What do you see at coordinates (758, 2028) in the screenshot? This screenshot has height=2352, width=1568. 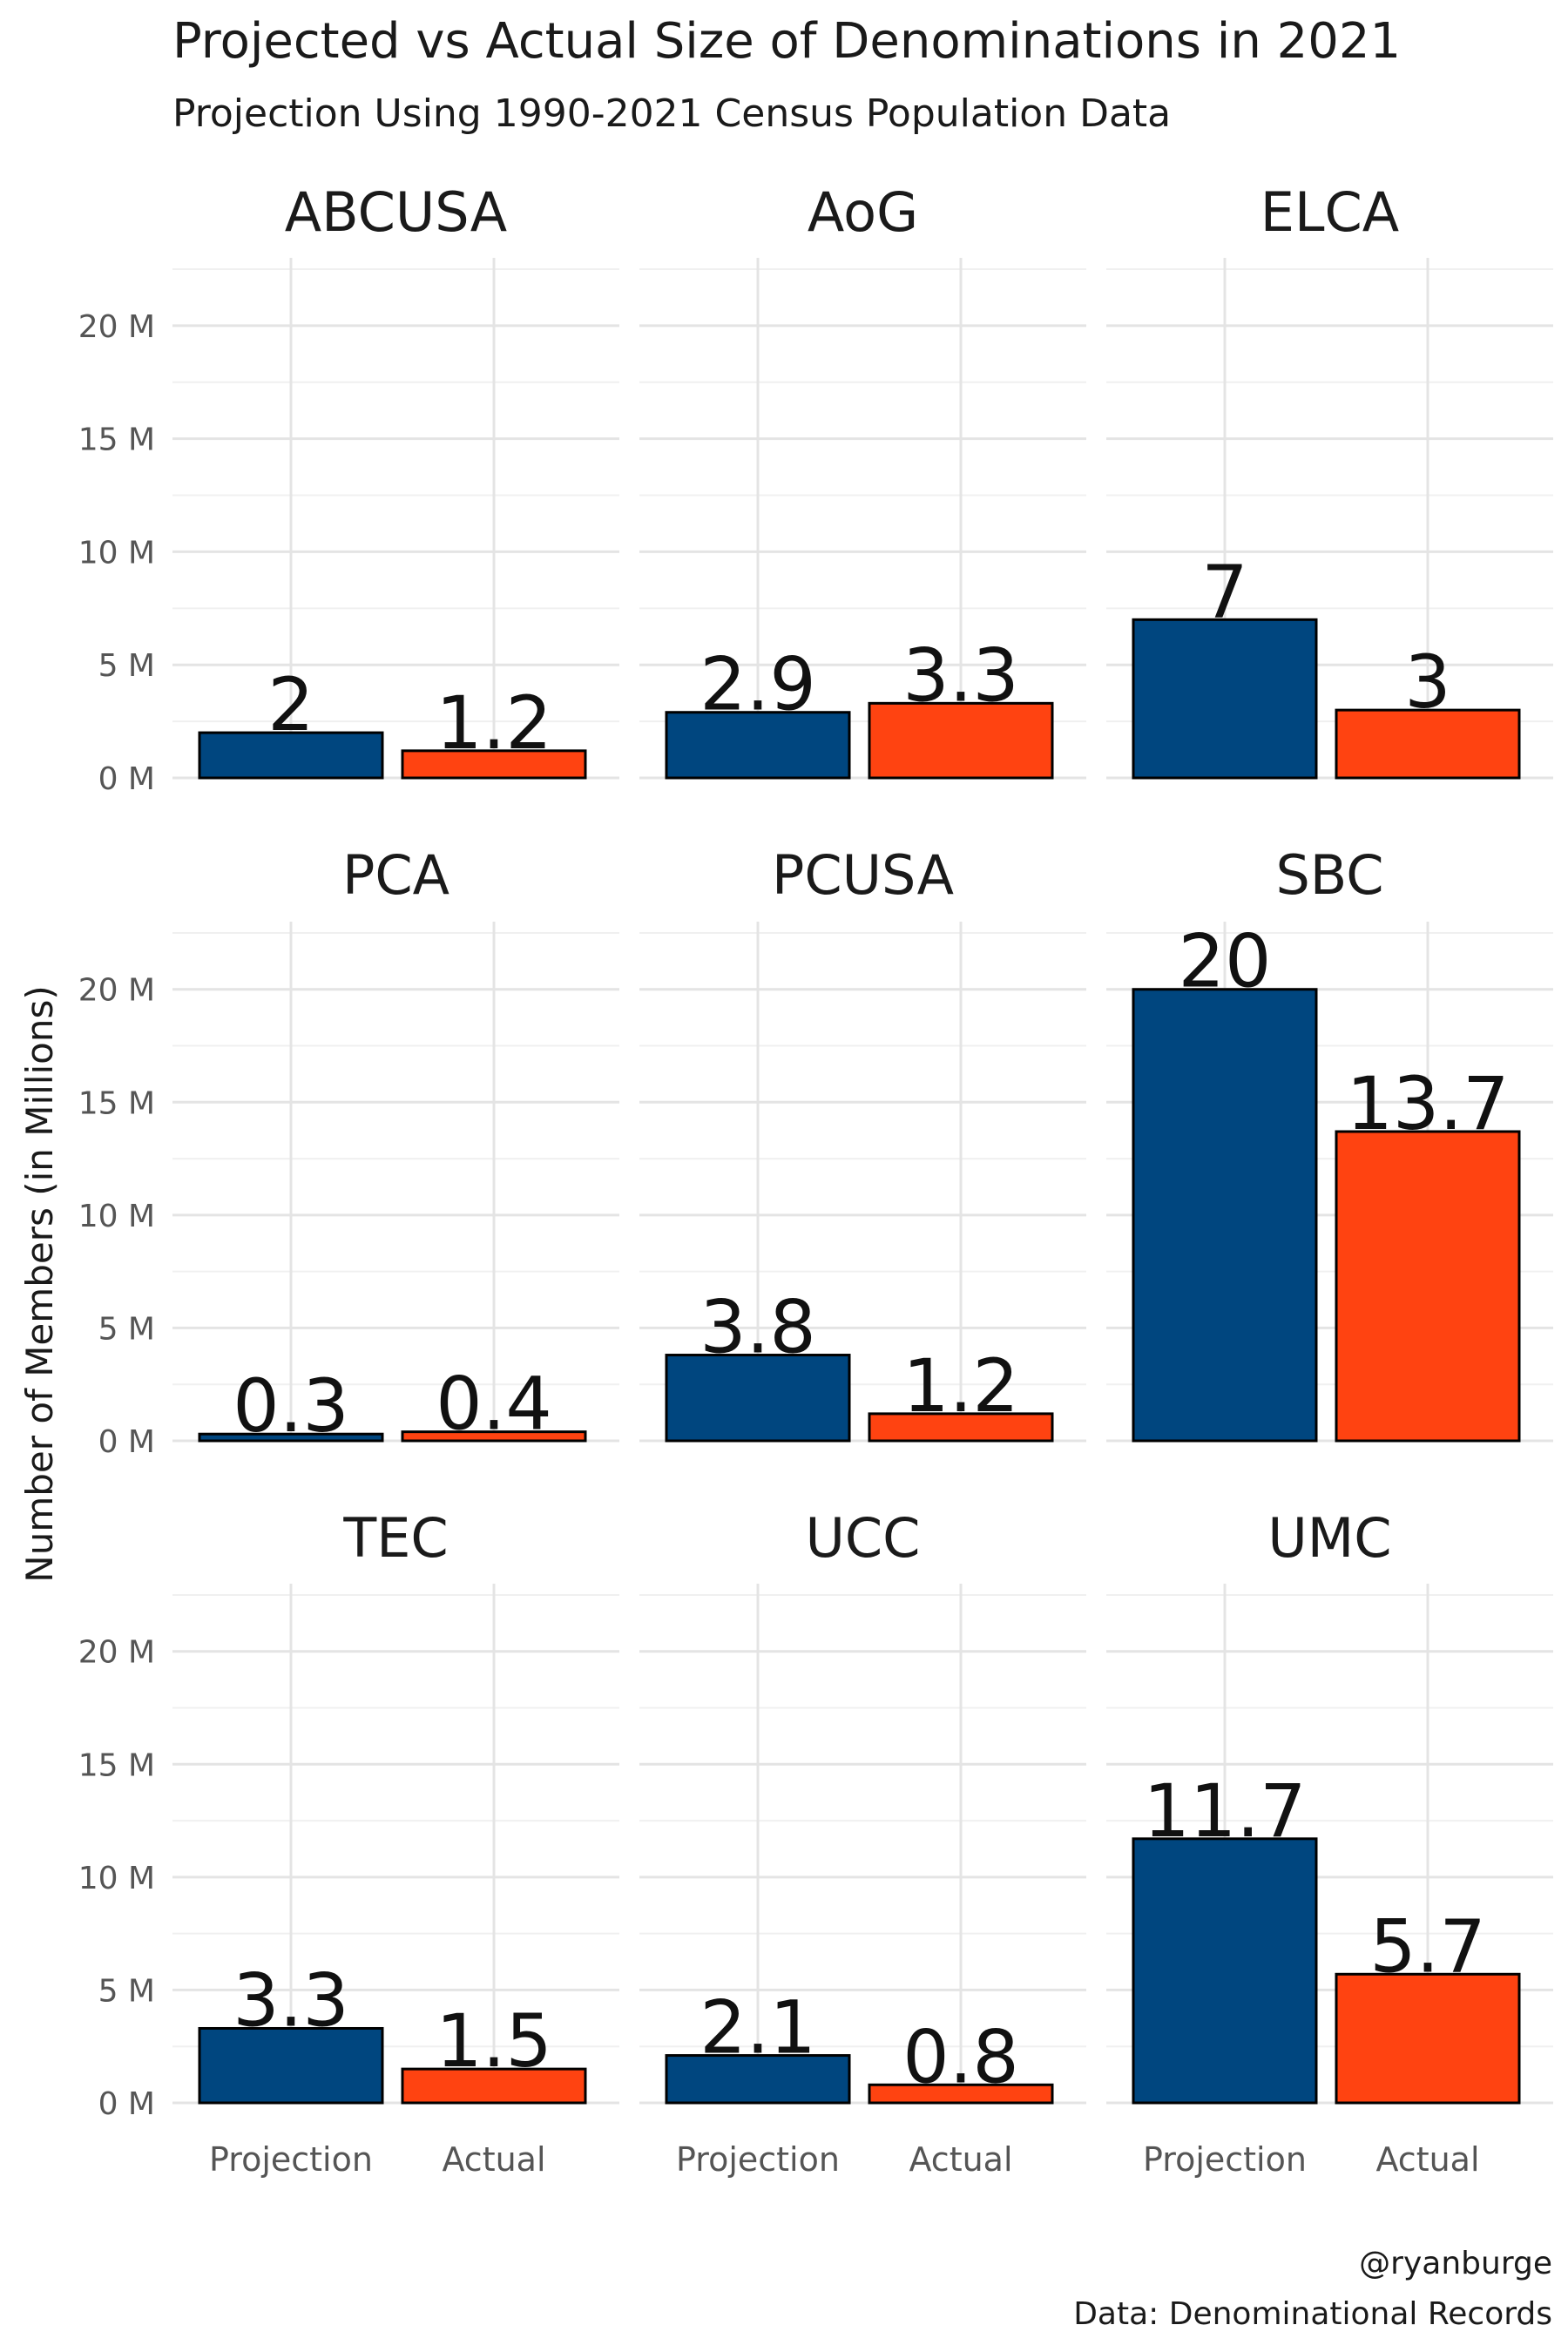 I see `bar-value-label: 2.1` at bounding box center [758, 2028].